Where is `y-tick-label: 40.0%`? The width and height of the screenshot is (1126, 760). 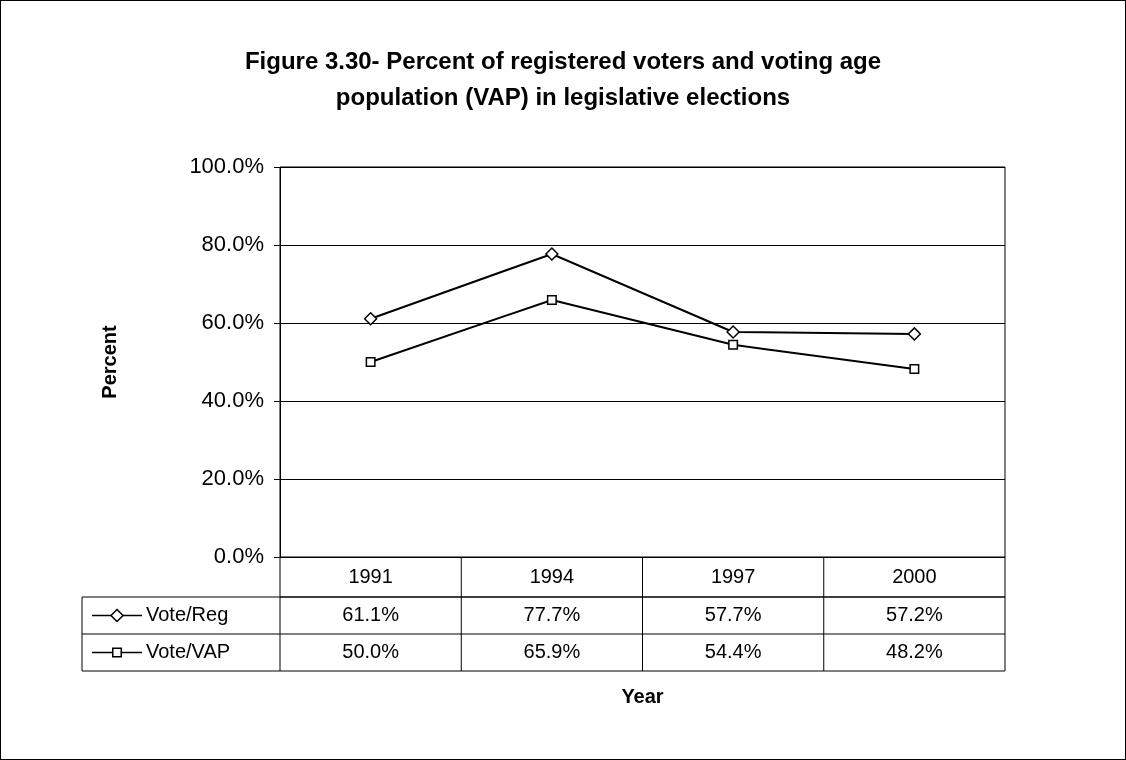 y-tick-label: 40.0% is located at coordinates (232, 400).